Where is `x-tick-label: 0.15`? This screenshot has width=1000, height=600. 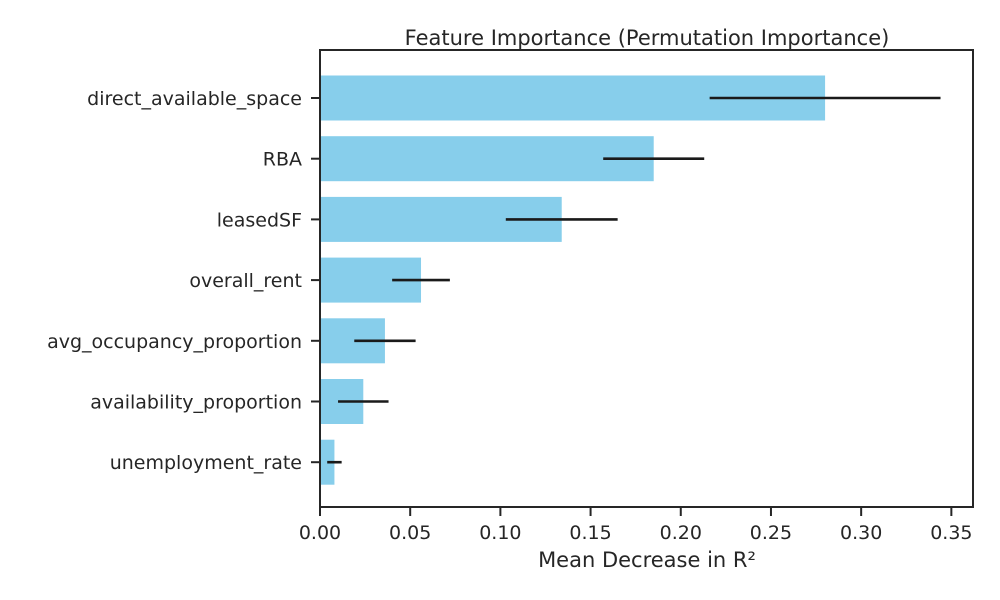
x-tick-label: 0.15 is located at coordinates (590, 533).